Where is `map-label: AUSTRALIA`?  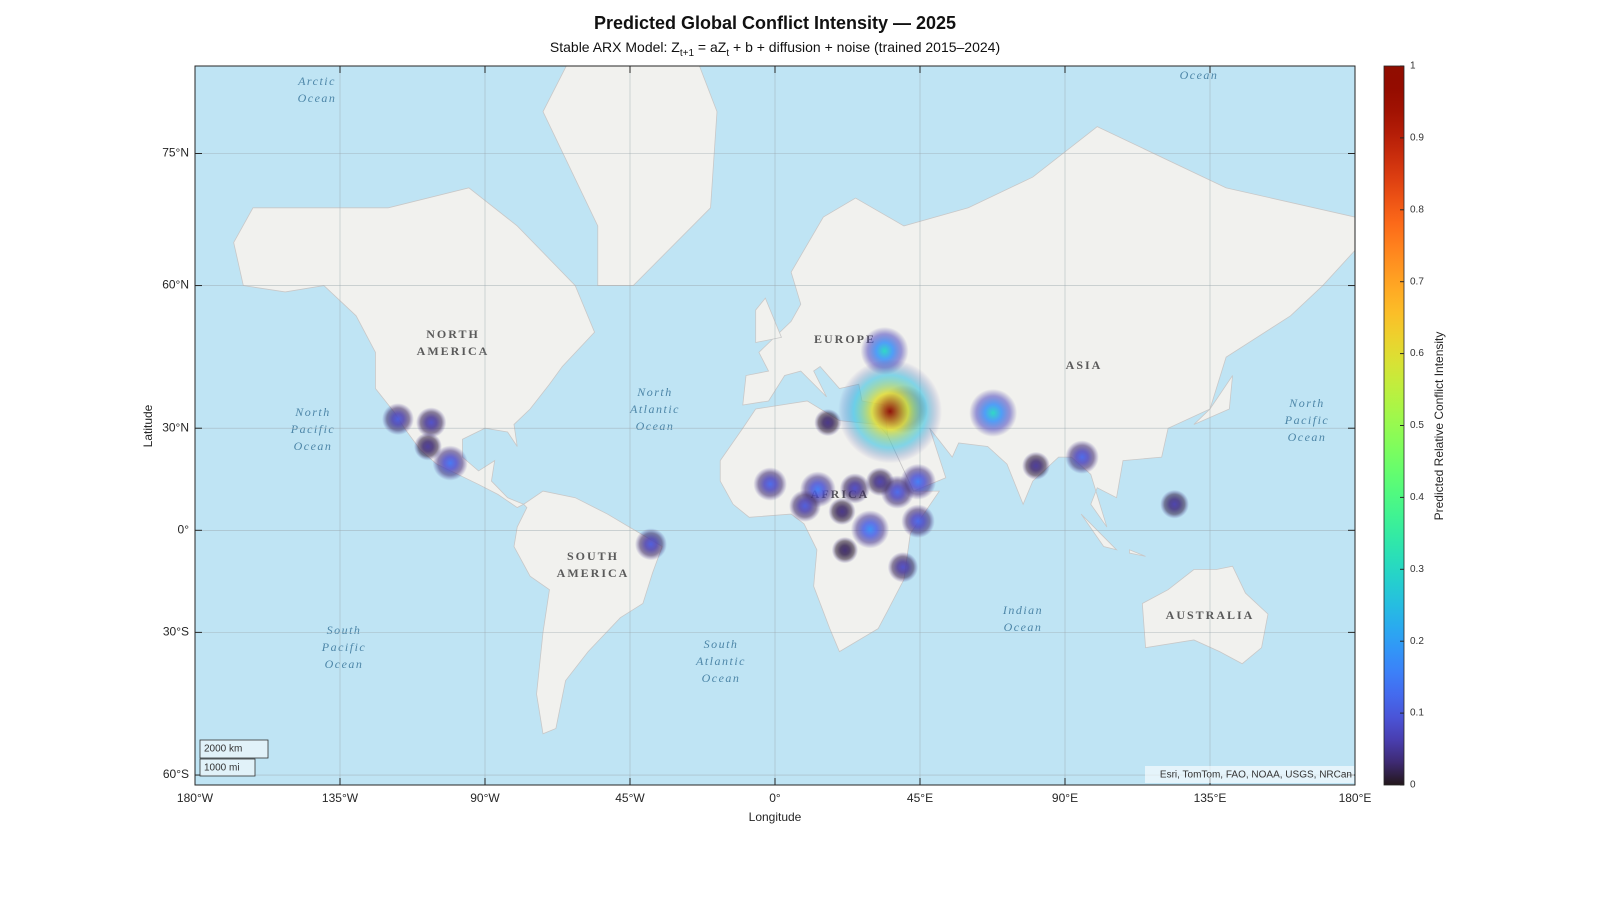
map-label: AUSTRALIA is located at coordinates (1210, 615).